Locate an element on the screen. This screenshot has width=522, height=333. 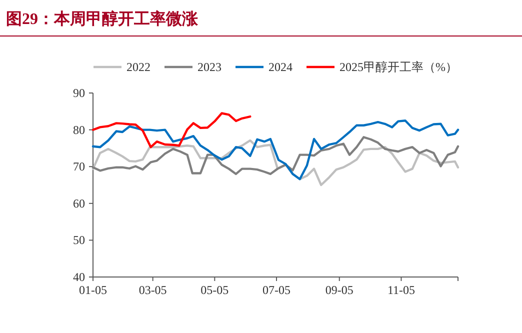
x-tick-label: 11-05 is located at coordinates (401, 290).